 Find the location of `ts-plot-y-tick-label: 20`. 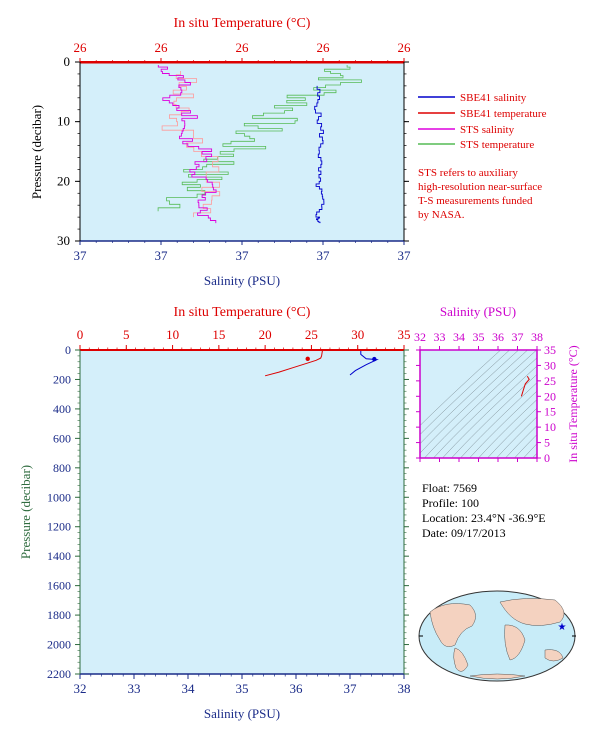

ts-plot-y-tick-label: 20 is located at coordinates (550, 396).